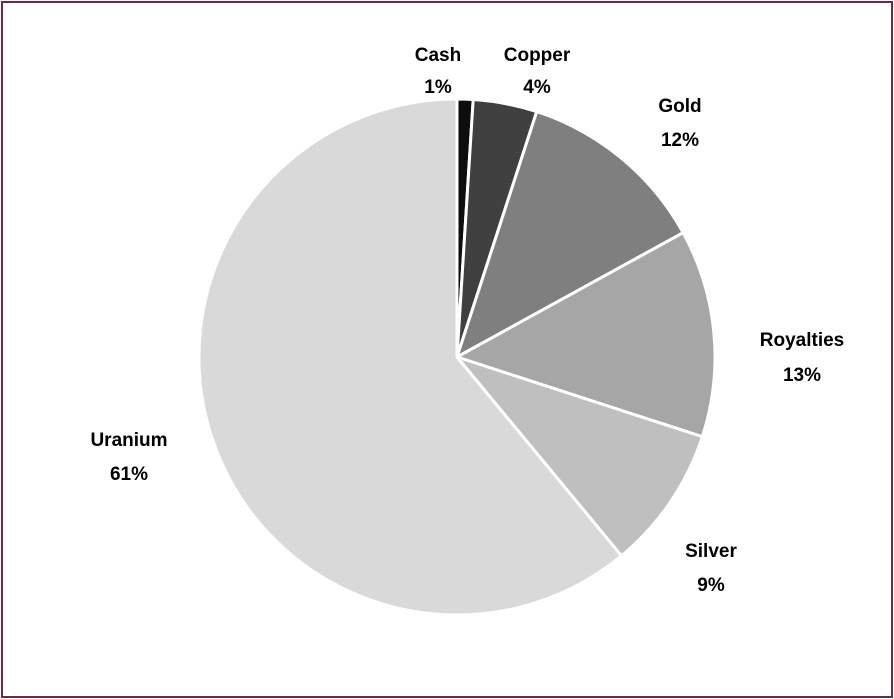 The width and height of the screenshot is (894, 699). I want to click on slice-label-name-royalties: Royalties, so click(802, 340).